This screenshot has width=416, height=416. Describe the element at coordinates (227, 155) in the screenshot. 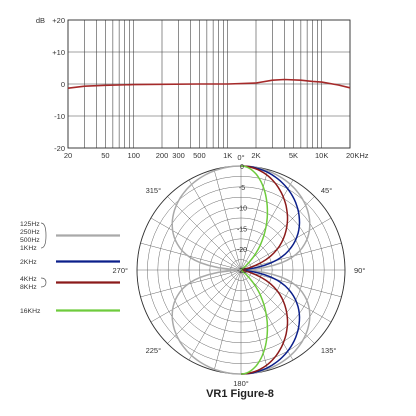

I see `x-tick-label: 1K` at that location.